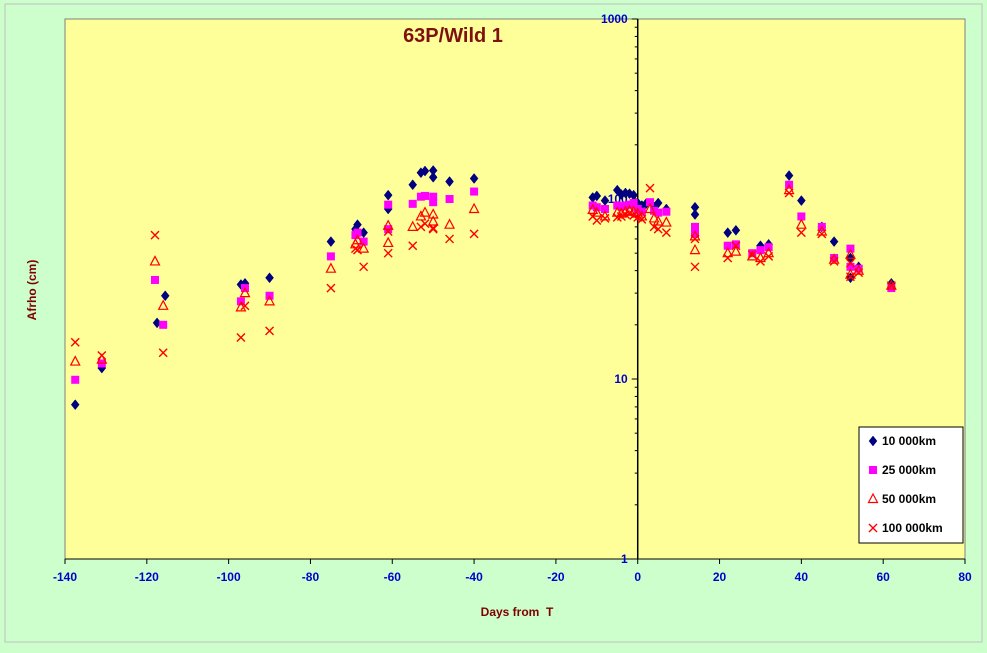  Describe the element at coordinates (474, 577) in the screenshot. I see `x-tick-label: -40` at that location.